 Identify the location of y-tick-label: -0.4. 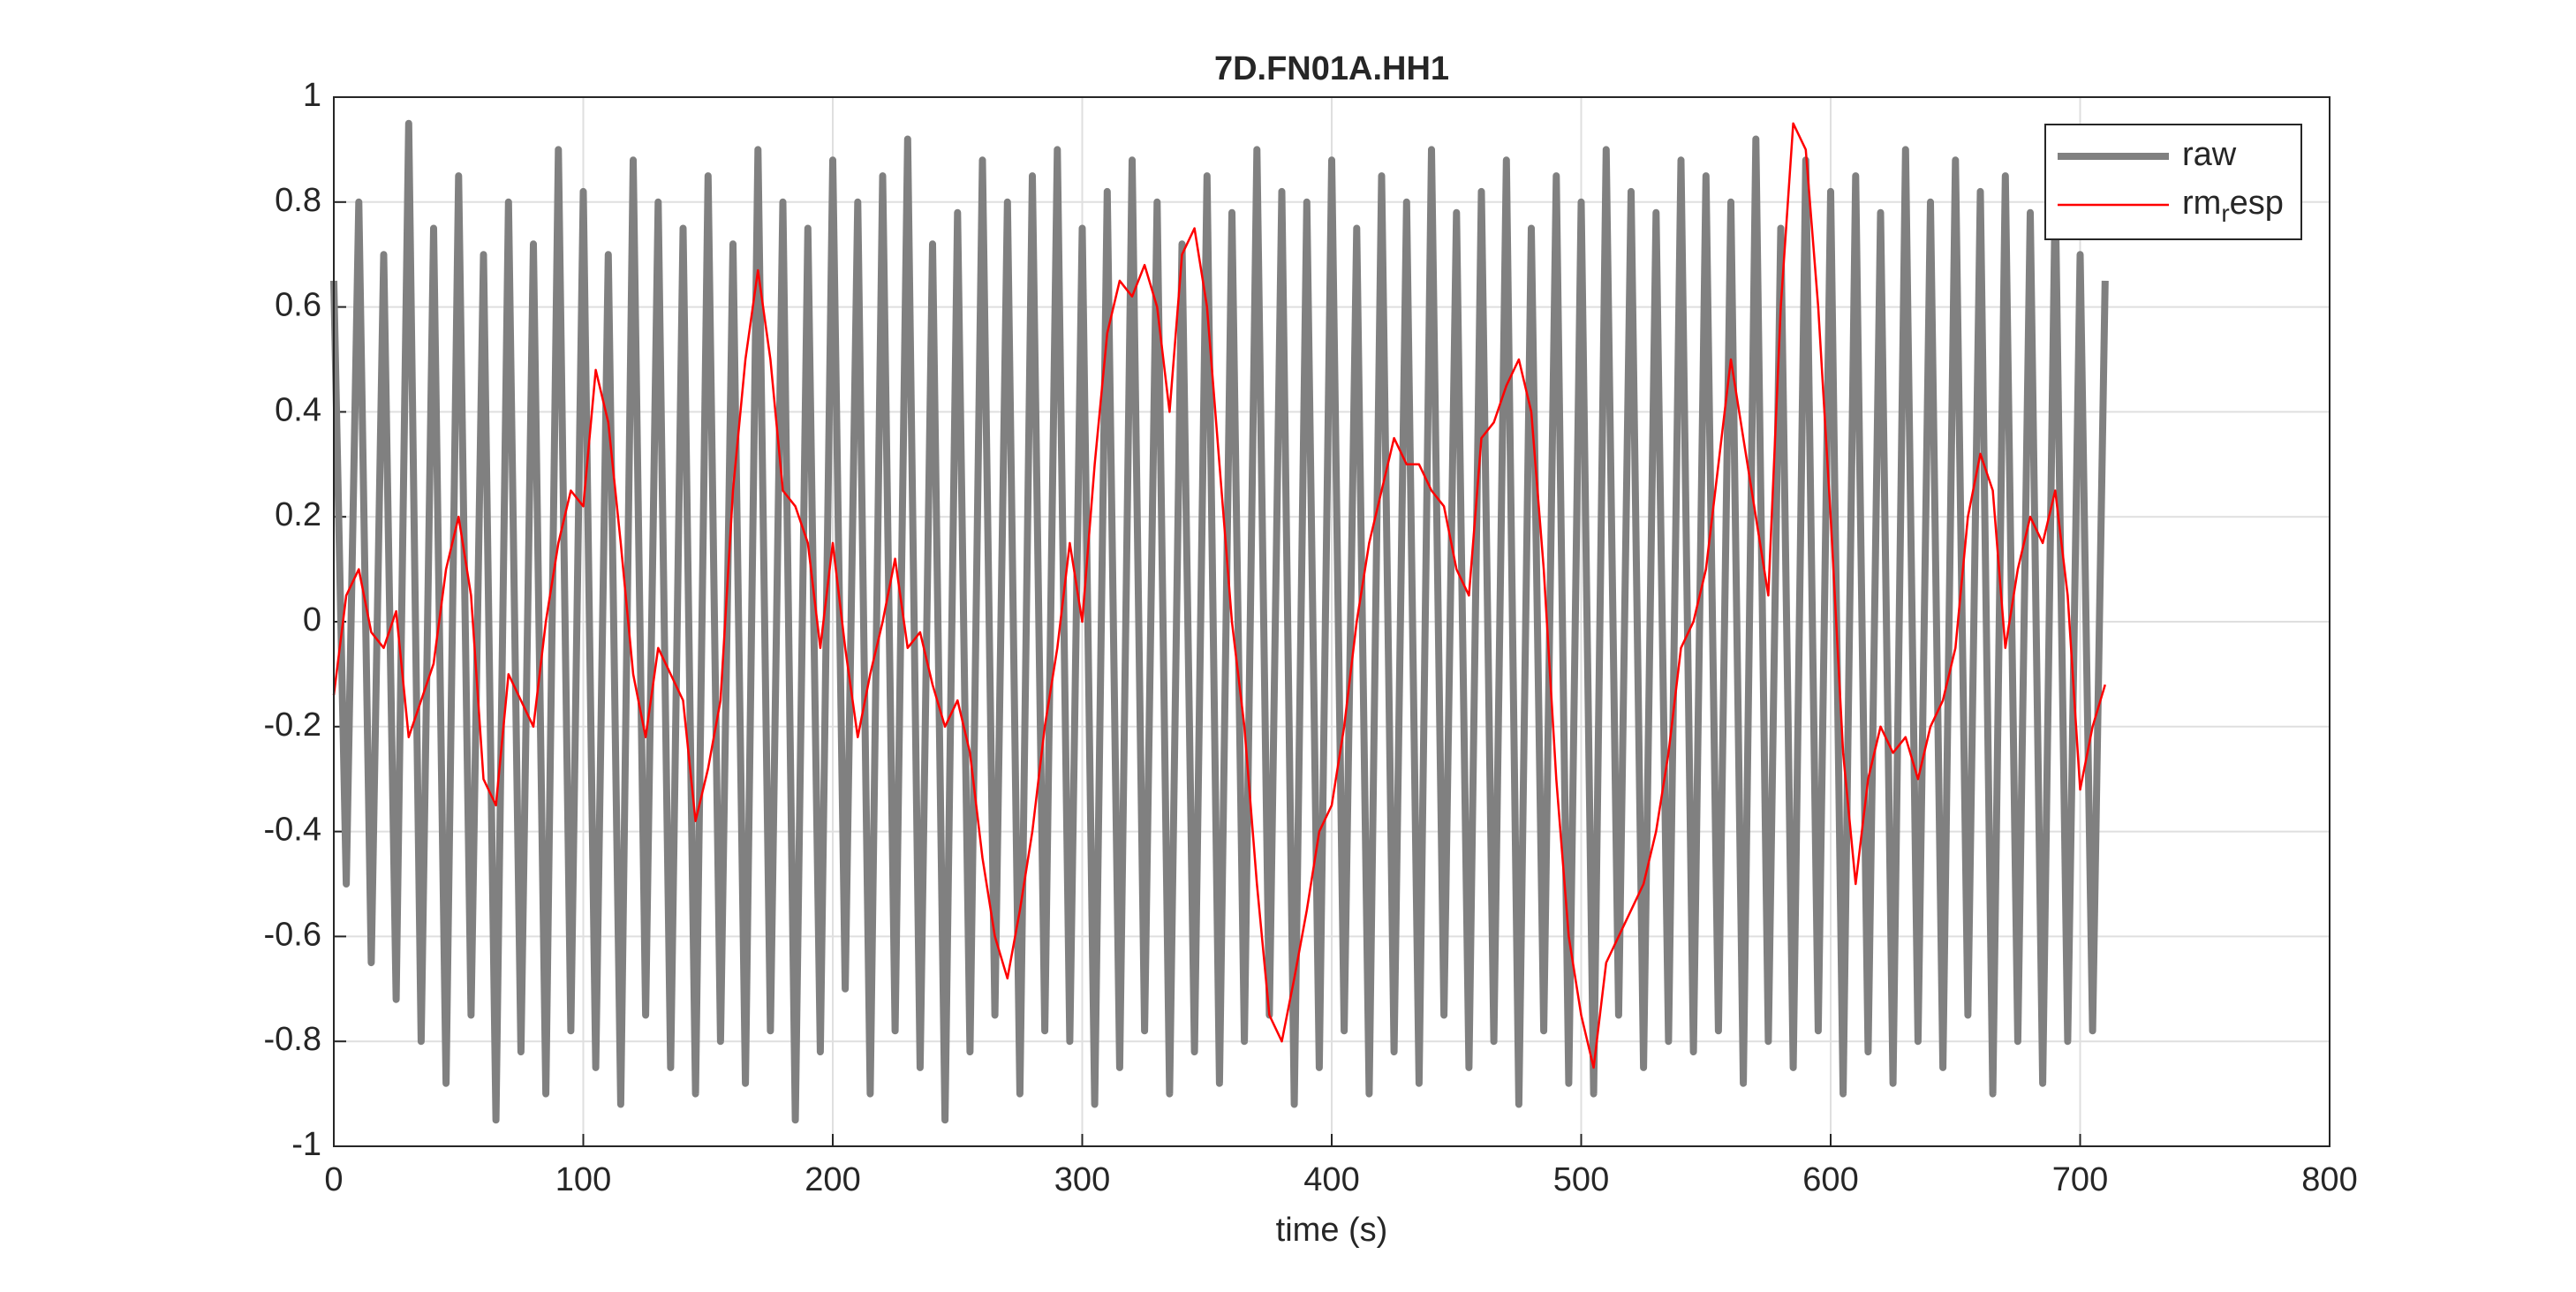
(292, 830).